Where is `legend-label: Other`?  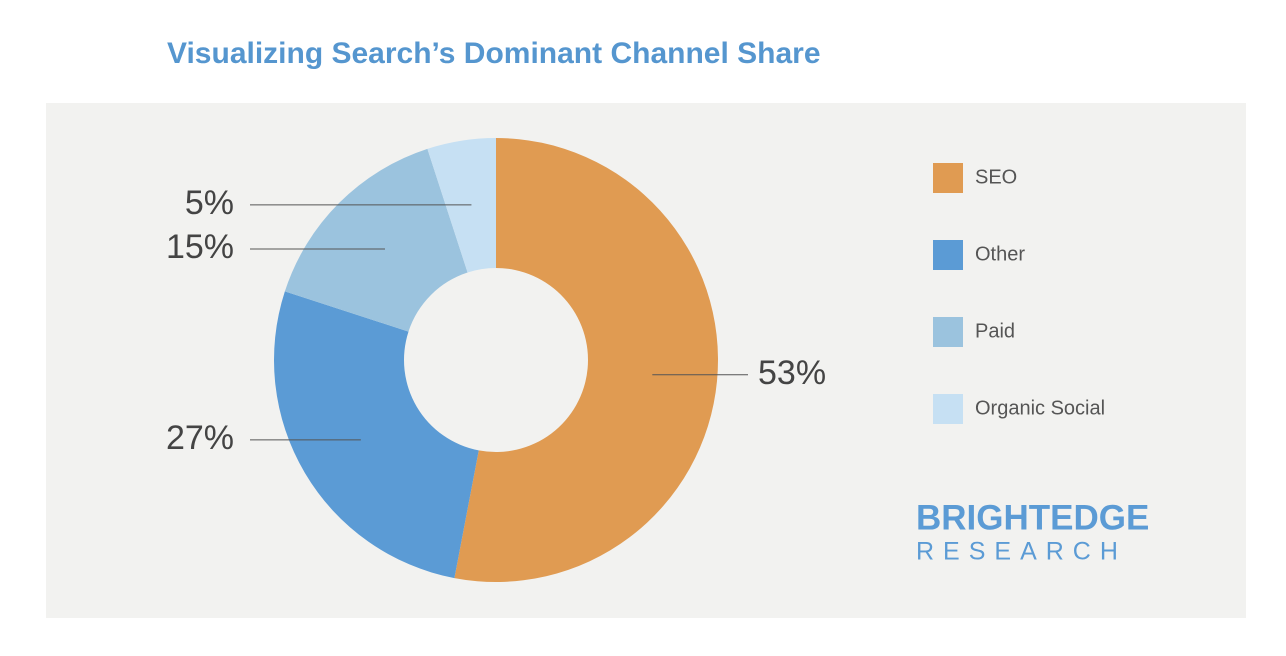 legend-label: Other is located at coordinates (1000, 254).